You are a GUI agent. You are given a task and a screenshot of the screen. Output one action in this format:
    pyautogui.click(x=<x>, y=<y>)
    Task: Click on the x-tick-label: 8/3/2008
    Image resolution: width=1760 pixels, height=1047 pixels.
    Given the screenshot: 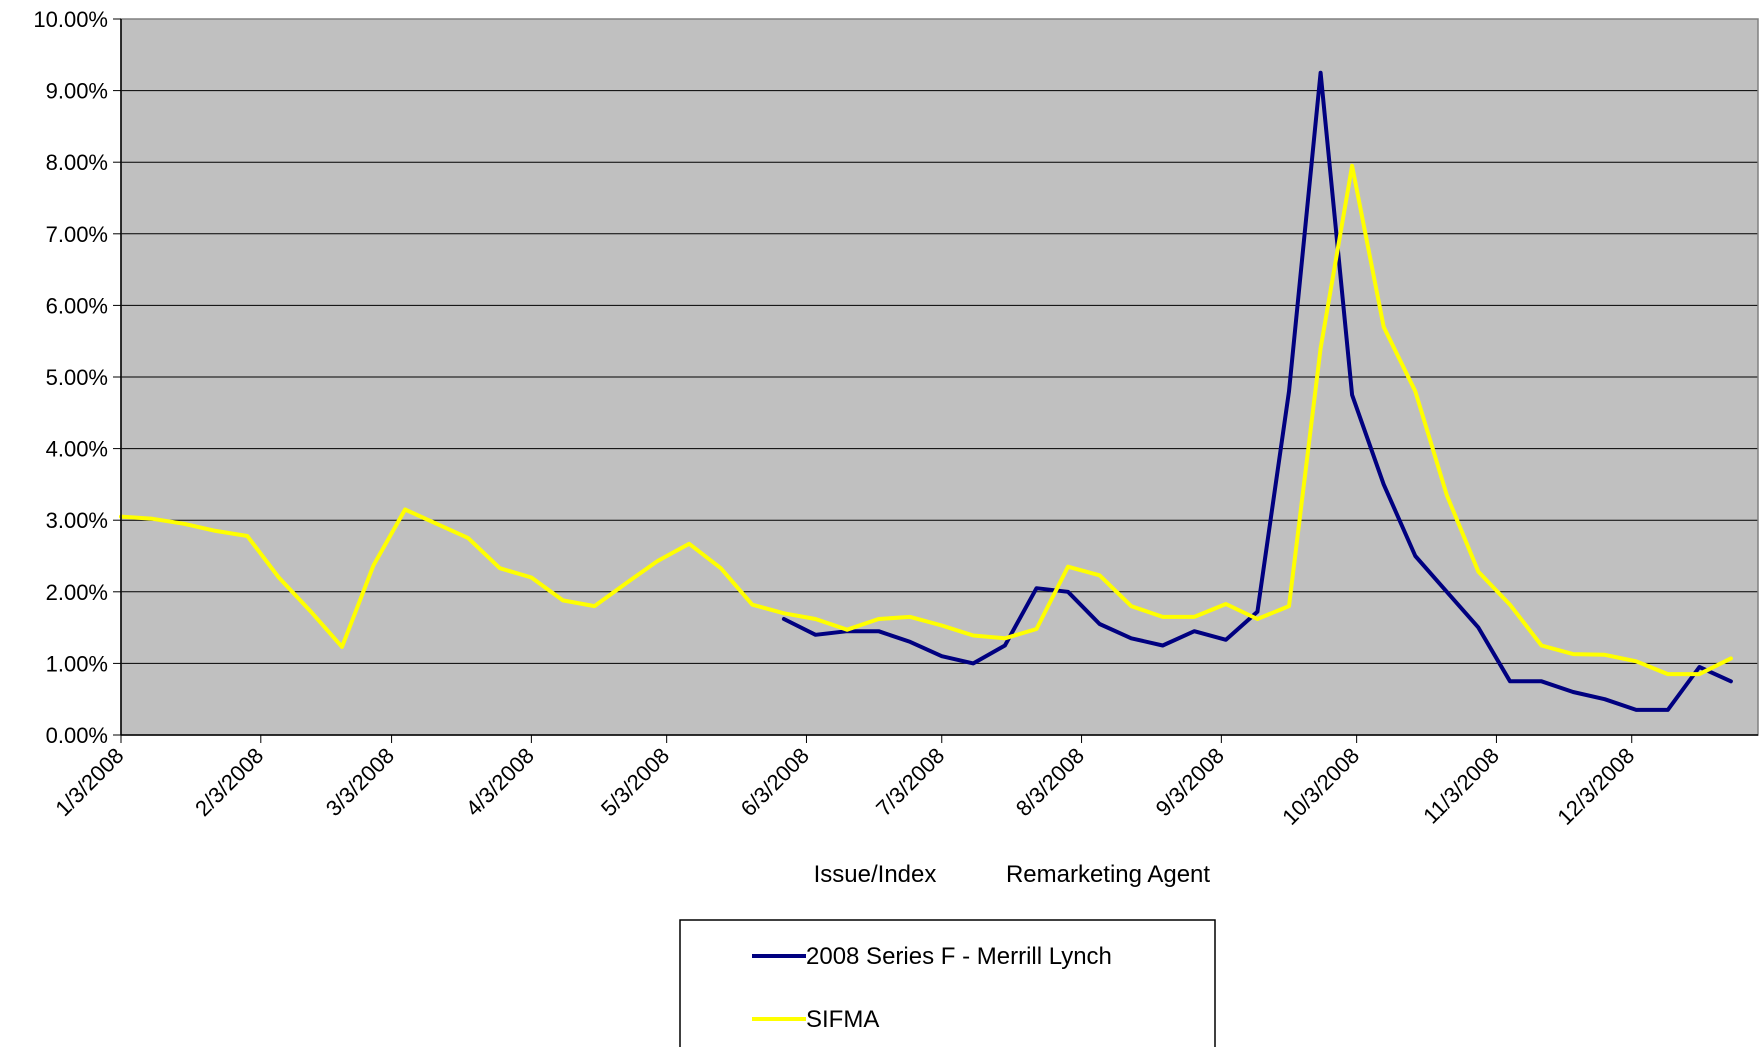 What is the action you would take?
    pyautogui.click(x=1050, y=782)
    